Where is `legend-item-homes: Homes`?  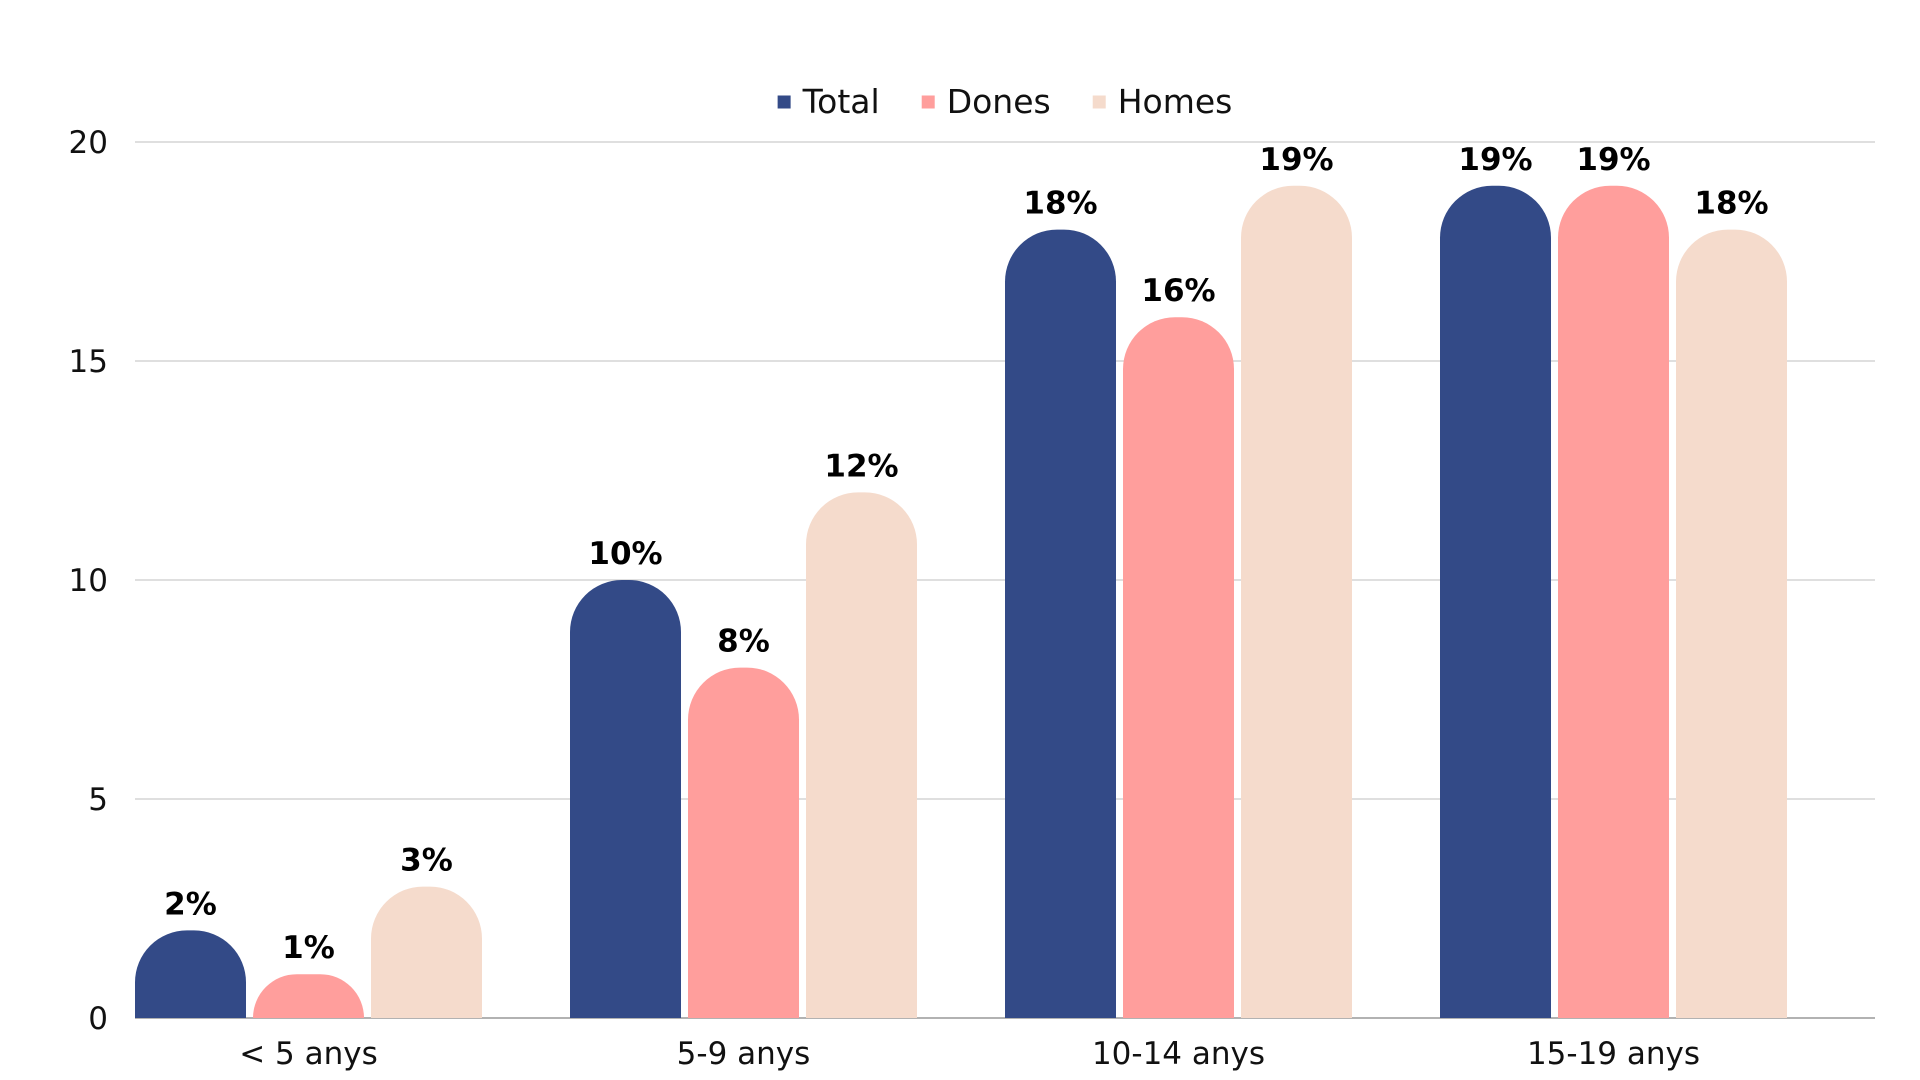 legend-item-homes: Homes is located at coordinates (1162, 101).